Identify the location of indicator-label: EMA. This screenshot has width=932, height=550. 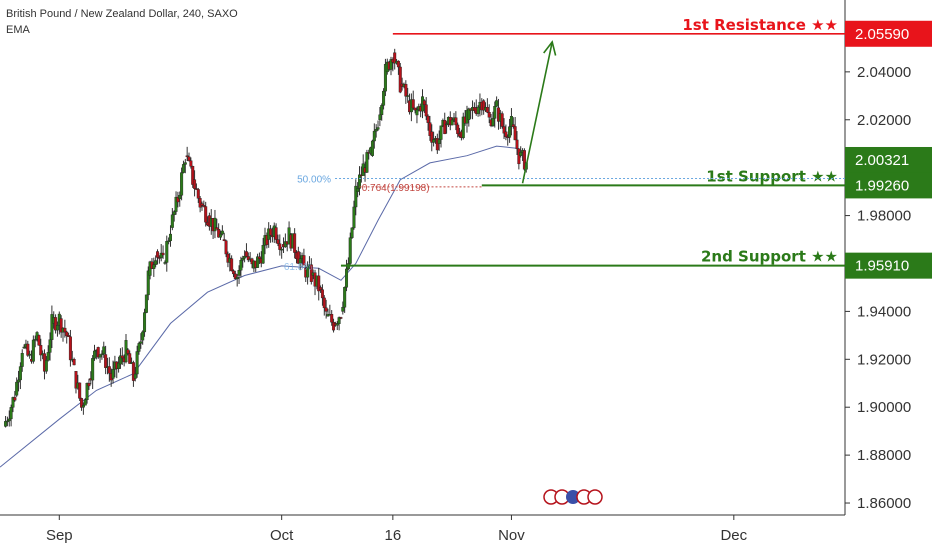
(18, 30).